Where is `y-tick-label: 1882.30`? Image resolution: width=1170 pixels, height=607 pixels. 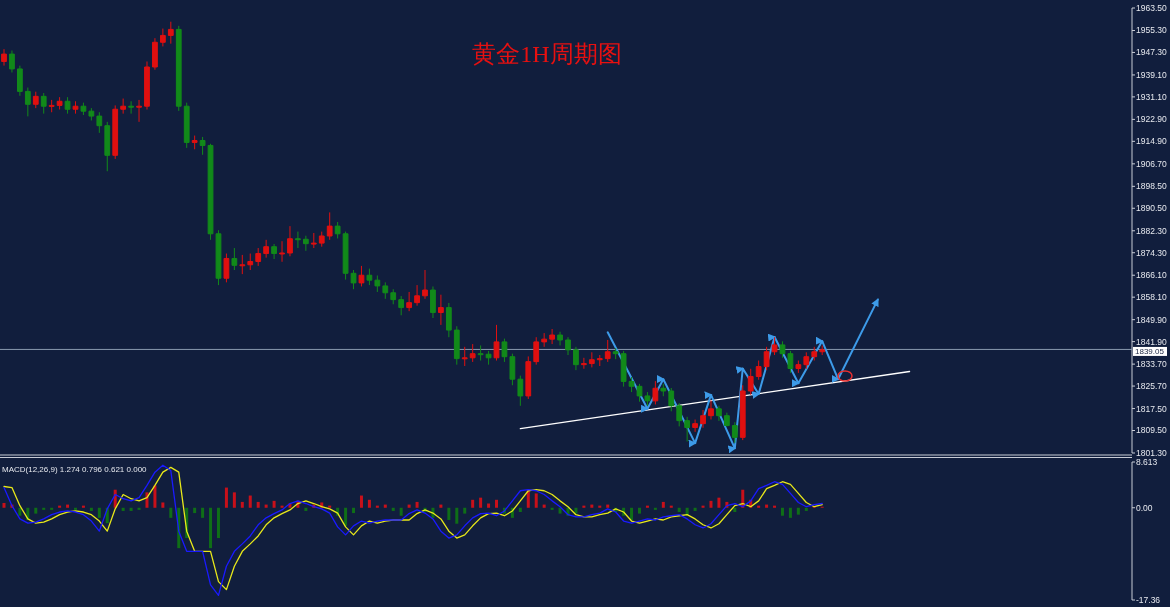
y-tick-label: 1882.30 is located at coordinates (1151, 230).